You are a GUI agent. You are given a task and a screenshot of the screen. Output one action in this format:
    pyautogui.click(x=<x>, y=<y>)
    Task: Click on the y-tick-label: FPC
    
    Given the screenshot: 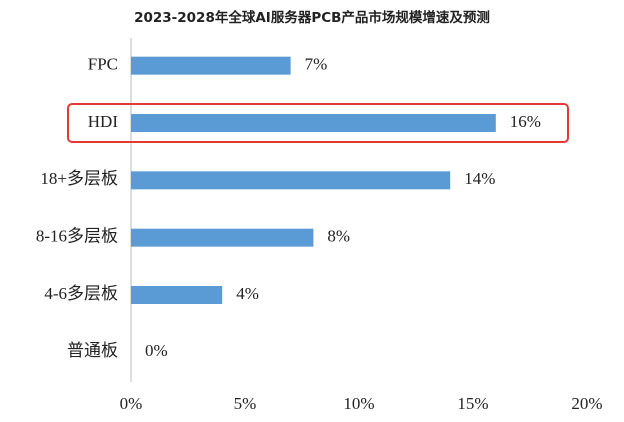 What is the action you would take?
    pyautogui.click(x=103, y=64)
    